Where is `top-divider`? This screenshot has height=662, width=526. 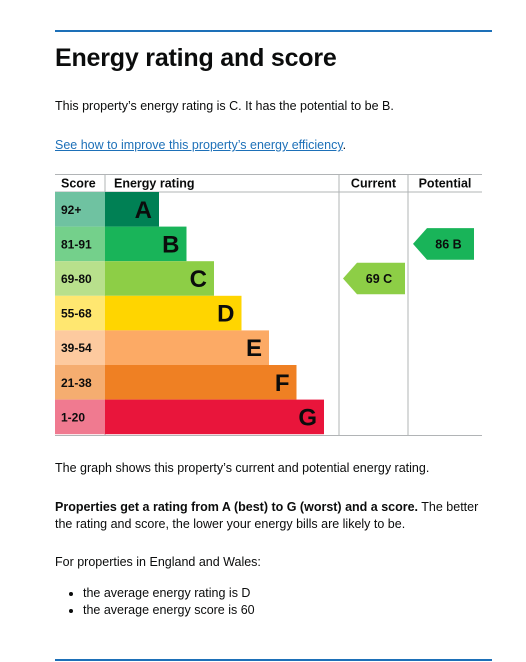 top-divider is located at coordinates (273, 31).